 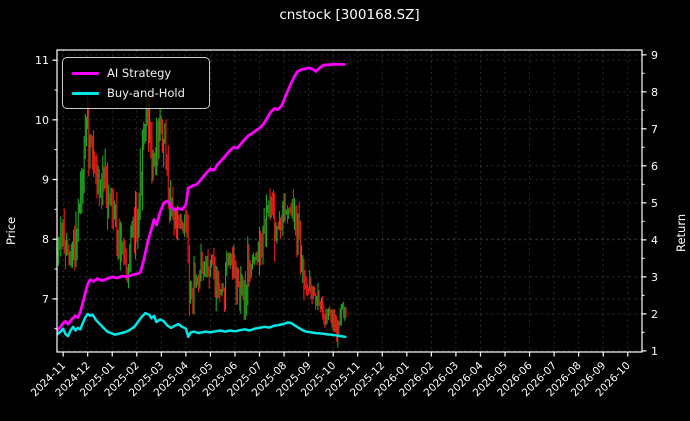 I want to click on legend-item-buy-and-hold: Buy-and-Hold, so click(x=136, y=93).